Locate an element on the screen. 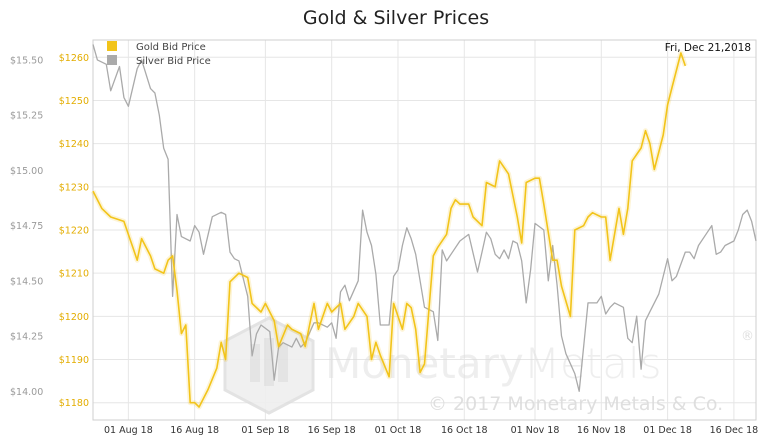  legend-swatch-silver is located at coordinates (112, 60).